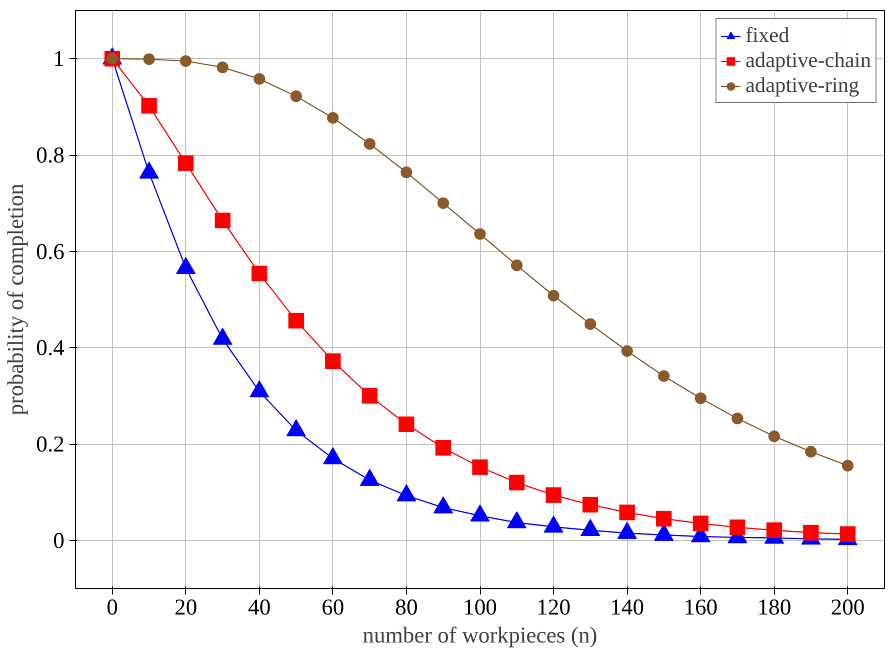 The width and height of the screenshot is (896, 655). I want to click on legend-label: fixed, so click(767, 35).